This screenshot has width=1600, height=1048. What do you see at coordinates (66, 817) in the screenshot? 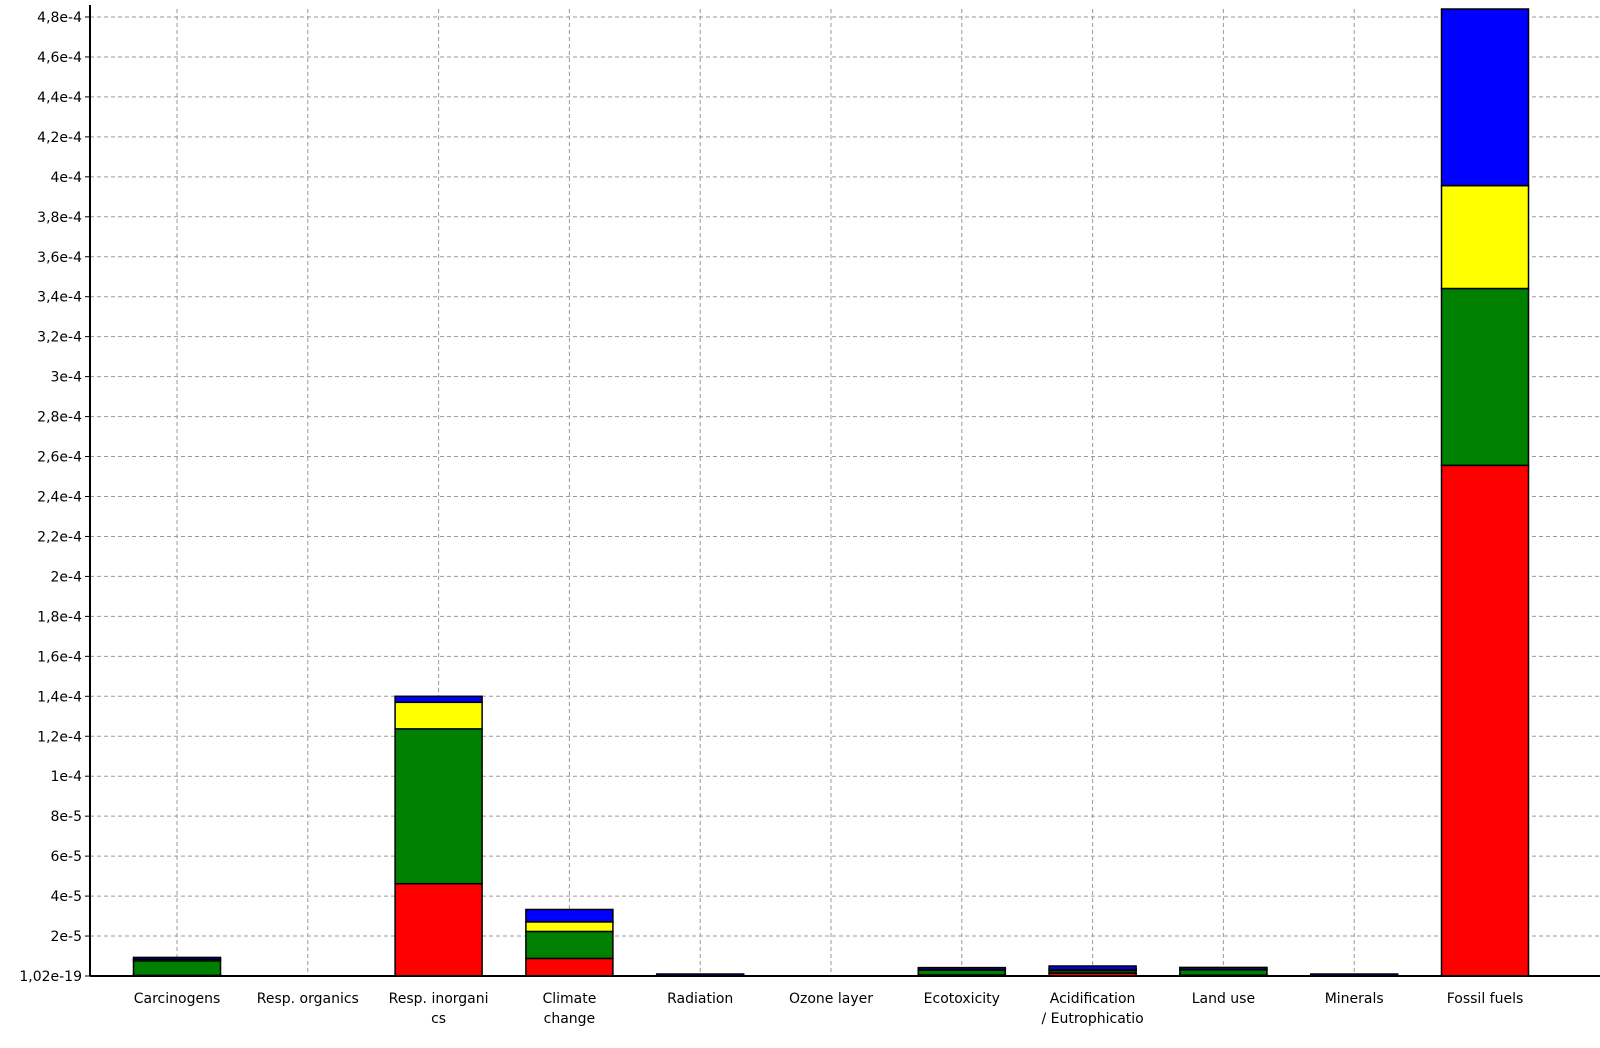
I see `y-tick-label: 8e-5` at bounding box center [66, 817].